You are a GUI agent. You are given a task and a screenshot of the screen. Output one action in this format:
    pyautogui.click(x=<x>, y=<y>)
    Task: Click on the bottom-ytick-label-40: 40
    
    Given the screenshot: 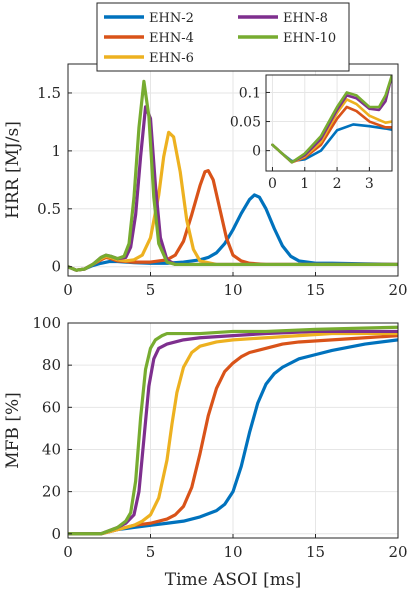 What is the action you would take?
    pyautogui.click(x=51, y=449)
    